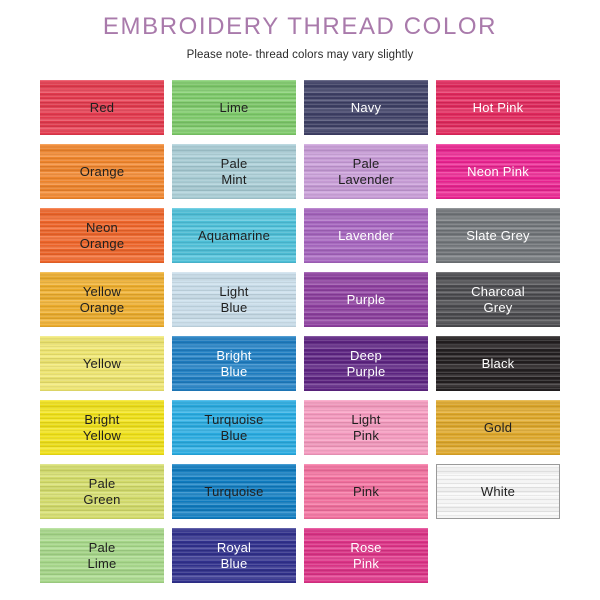 The height and width of the screenshot is (600, 600). I want to click on swatch-label: Bright Yellow, so click(102, 427).